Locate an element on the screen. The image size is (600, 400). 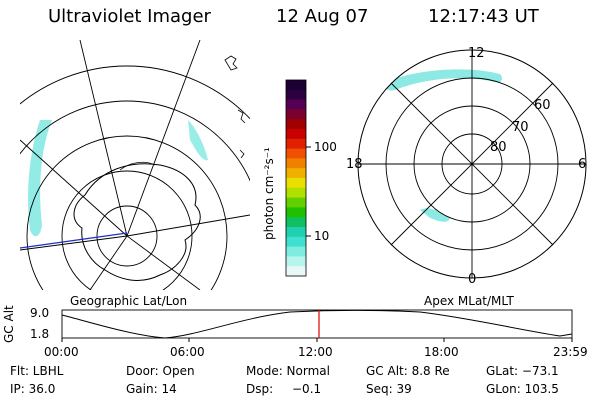
gc-alt-info: GC Alt: 8.8 Re is located at coordinates (408, 371).